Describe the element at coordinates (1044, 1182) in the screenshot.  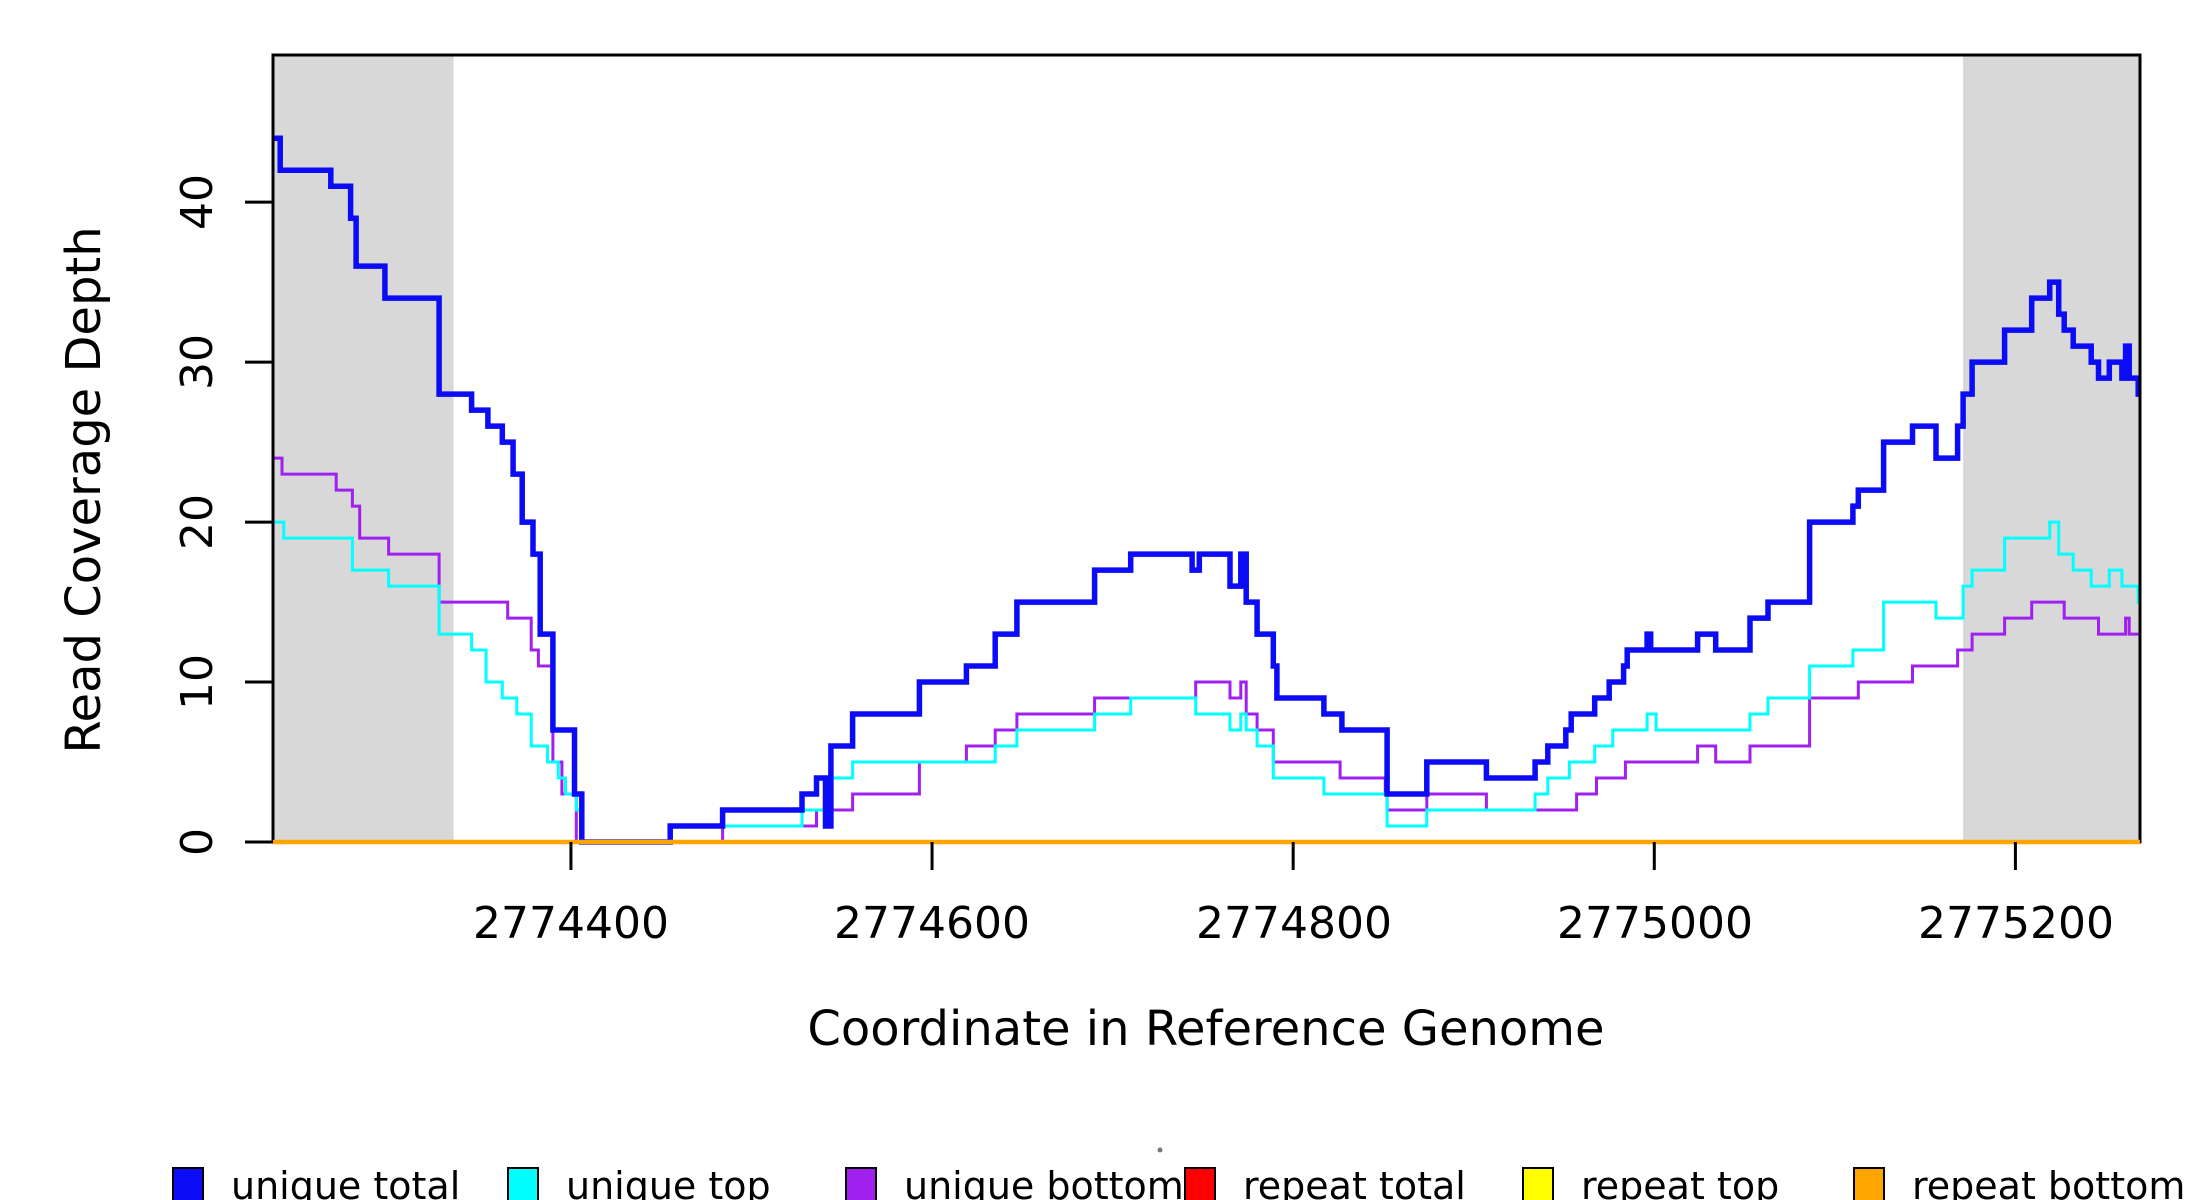
I see `legend-label: unique bottom` at that location.